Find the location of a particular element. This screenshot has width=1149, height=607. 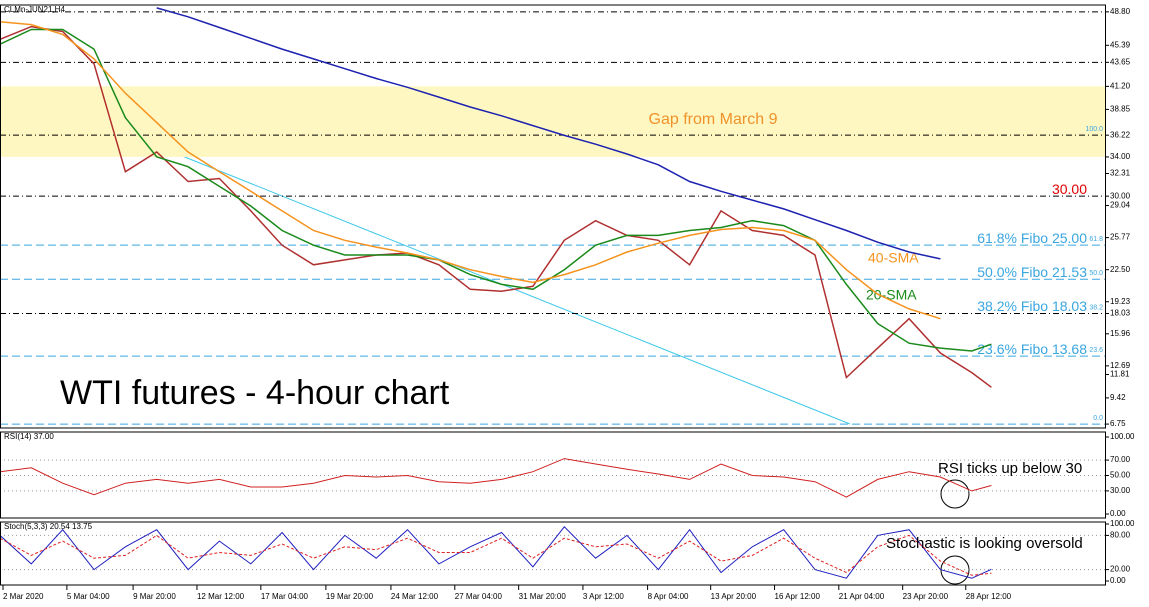

y-tick-label: 45.39 is located at coordinates (1120, 44).